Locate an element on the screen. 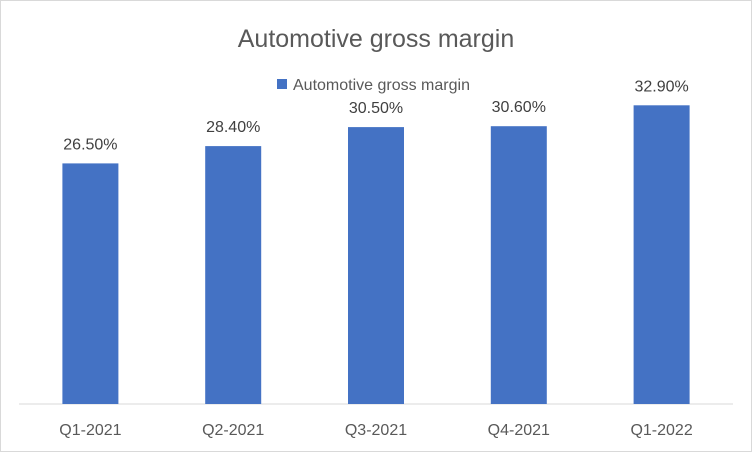 This screenshot has height=452, width=752. bar-q1-2021 is located at coordinates (90, 283).